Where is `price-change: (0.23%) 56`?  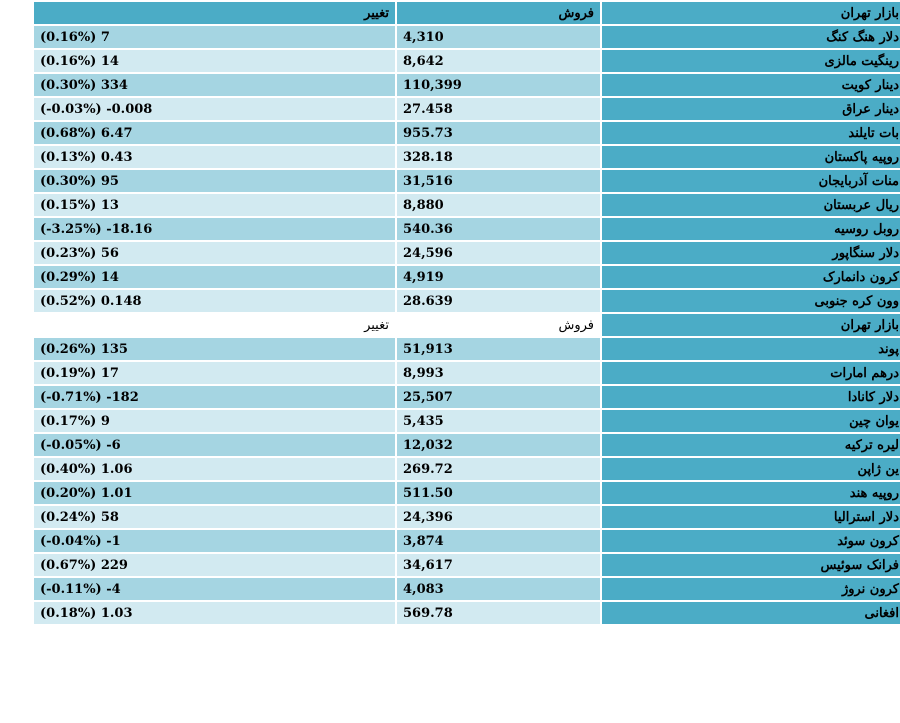 price-change: (0.23%) 56 is located at coordinates (214, 253).